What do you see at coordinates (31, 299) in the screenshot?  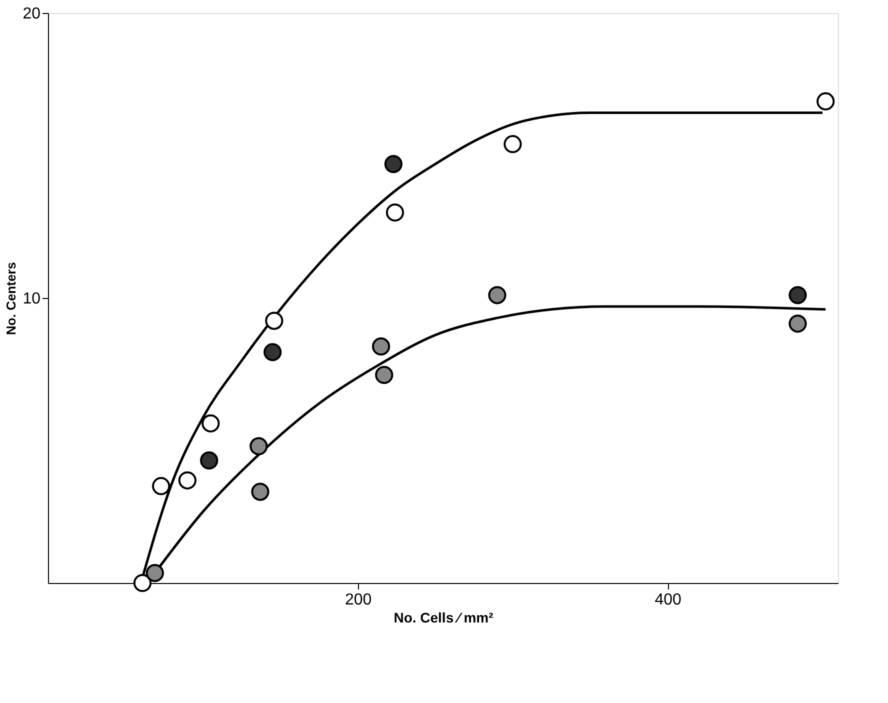 I see `y-tick-label: 10` at bounding box center [31, 299].